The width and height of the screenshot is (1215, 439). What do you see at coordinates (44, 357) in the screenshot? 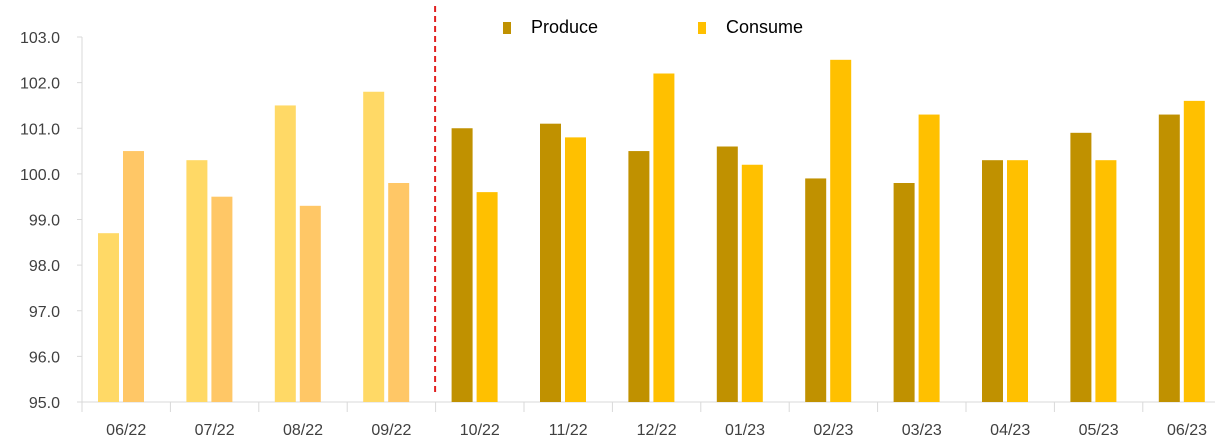
I see `y-tick-label: 96.0` at bounding box center [44, 357].